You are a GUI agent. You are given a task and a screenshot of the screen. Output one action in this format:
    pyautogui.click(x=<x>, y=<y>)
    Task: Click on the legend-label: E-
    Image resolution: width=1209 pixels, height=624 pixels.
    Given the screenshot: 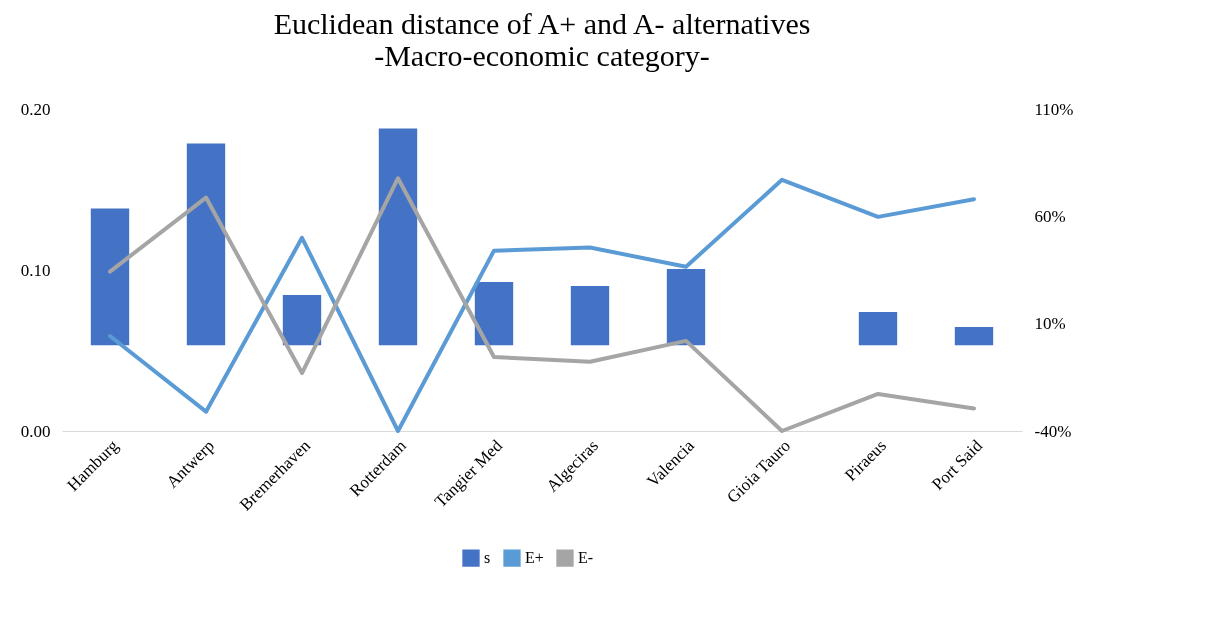 What is the action you would take?
    pyautogui.click(x=586, y=558)
    